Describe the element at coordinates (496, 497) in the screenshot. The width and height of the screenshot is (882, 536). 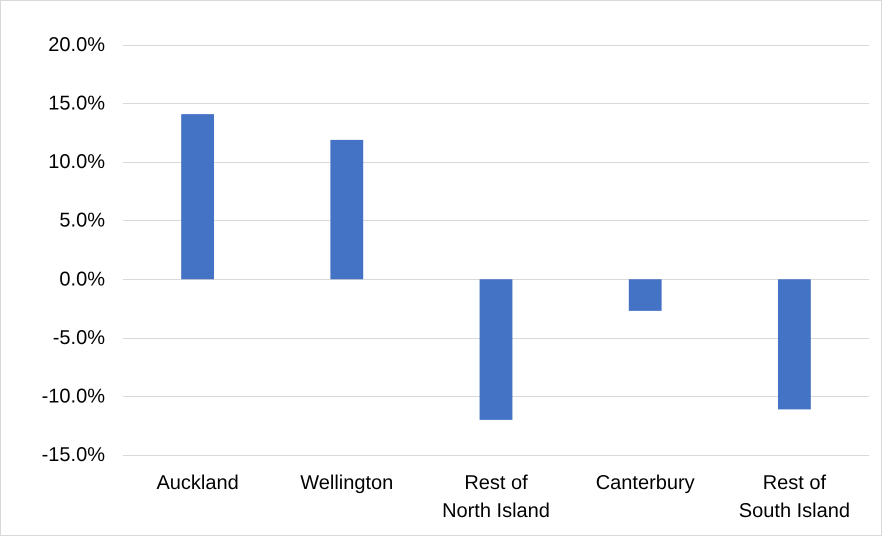
I see `x-tick-label: Rest of North Island` at that location.